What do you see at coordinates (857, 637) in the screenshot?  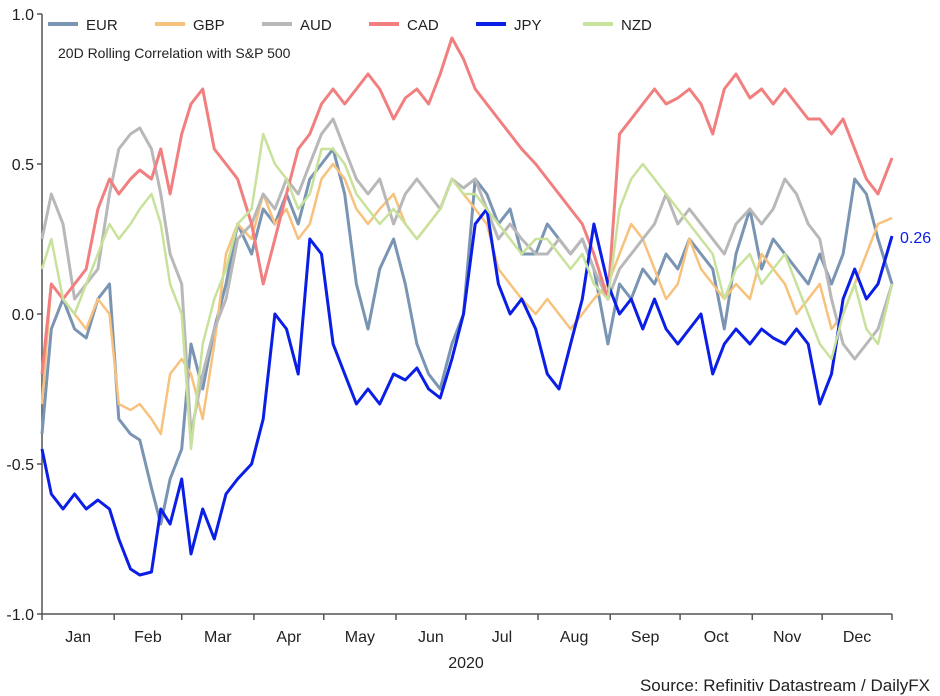 I see `x-tick-label: Dec` at bounding box center [857, 637].